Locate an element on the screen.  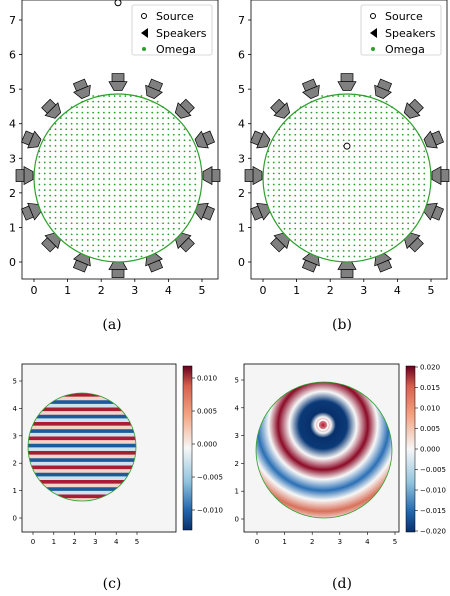
panel-label: (a) is located at coordinates (111, 325).